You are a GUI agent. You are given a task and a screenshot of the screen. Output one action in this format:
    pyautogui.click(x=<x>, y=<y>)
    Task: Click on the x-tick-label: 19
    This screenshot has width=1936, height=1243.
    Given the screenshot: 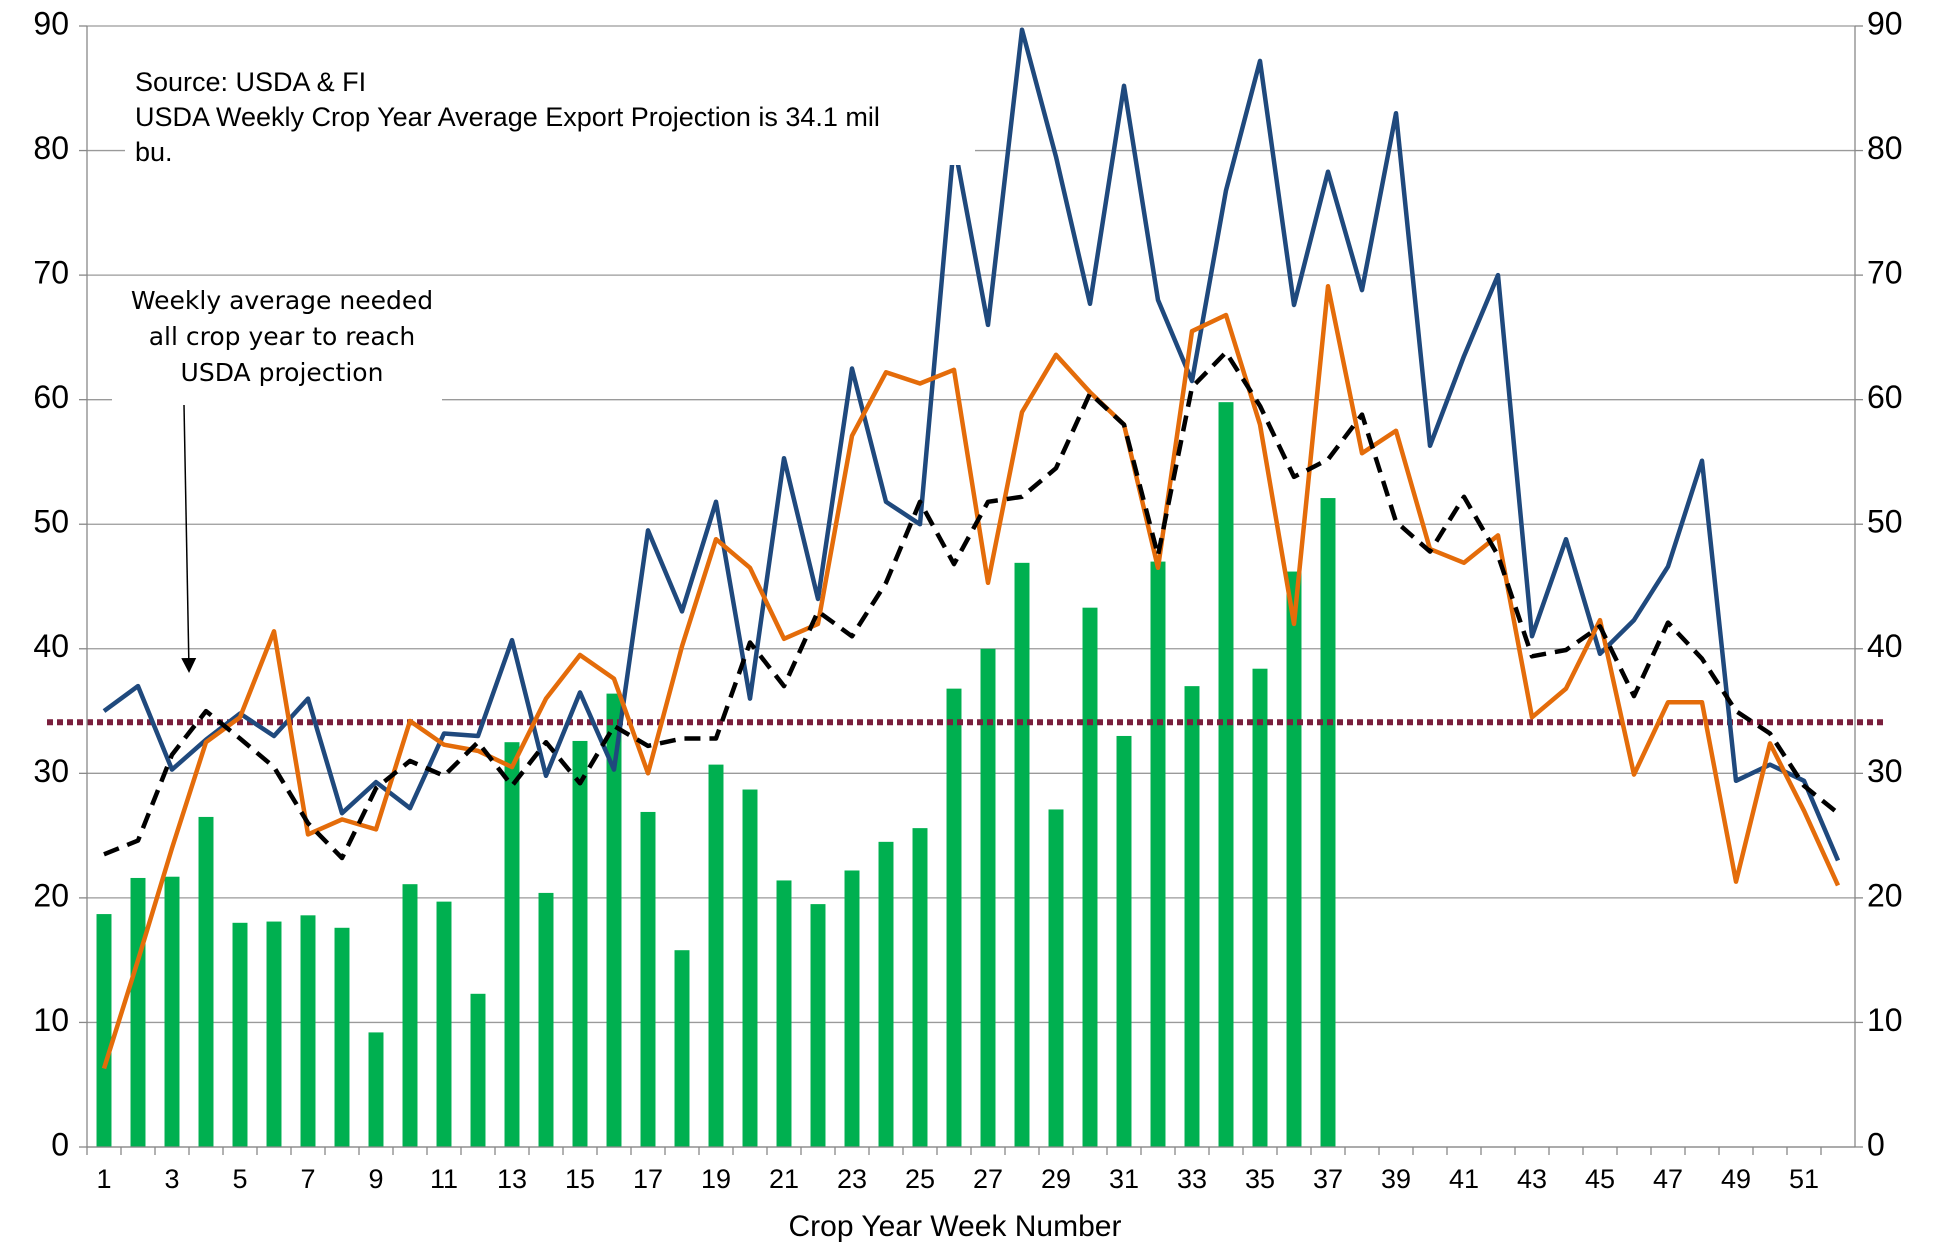 What is the action you would take?
    pyautogui.click(x=716, y=1179)
    